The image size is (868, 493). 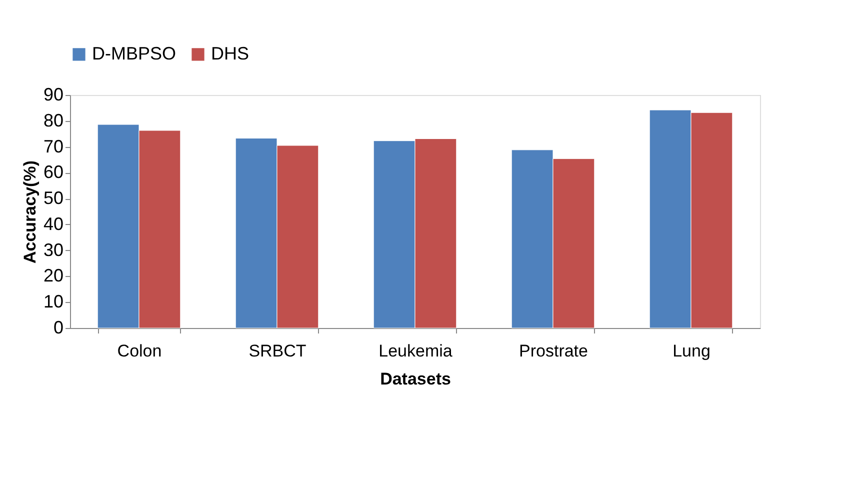 I want to click on y-tick-label: 80, so click(x=53, y=120).